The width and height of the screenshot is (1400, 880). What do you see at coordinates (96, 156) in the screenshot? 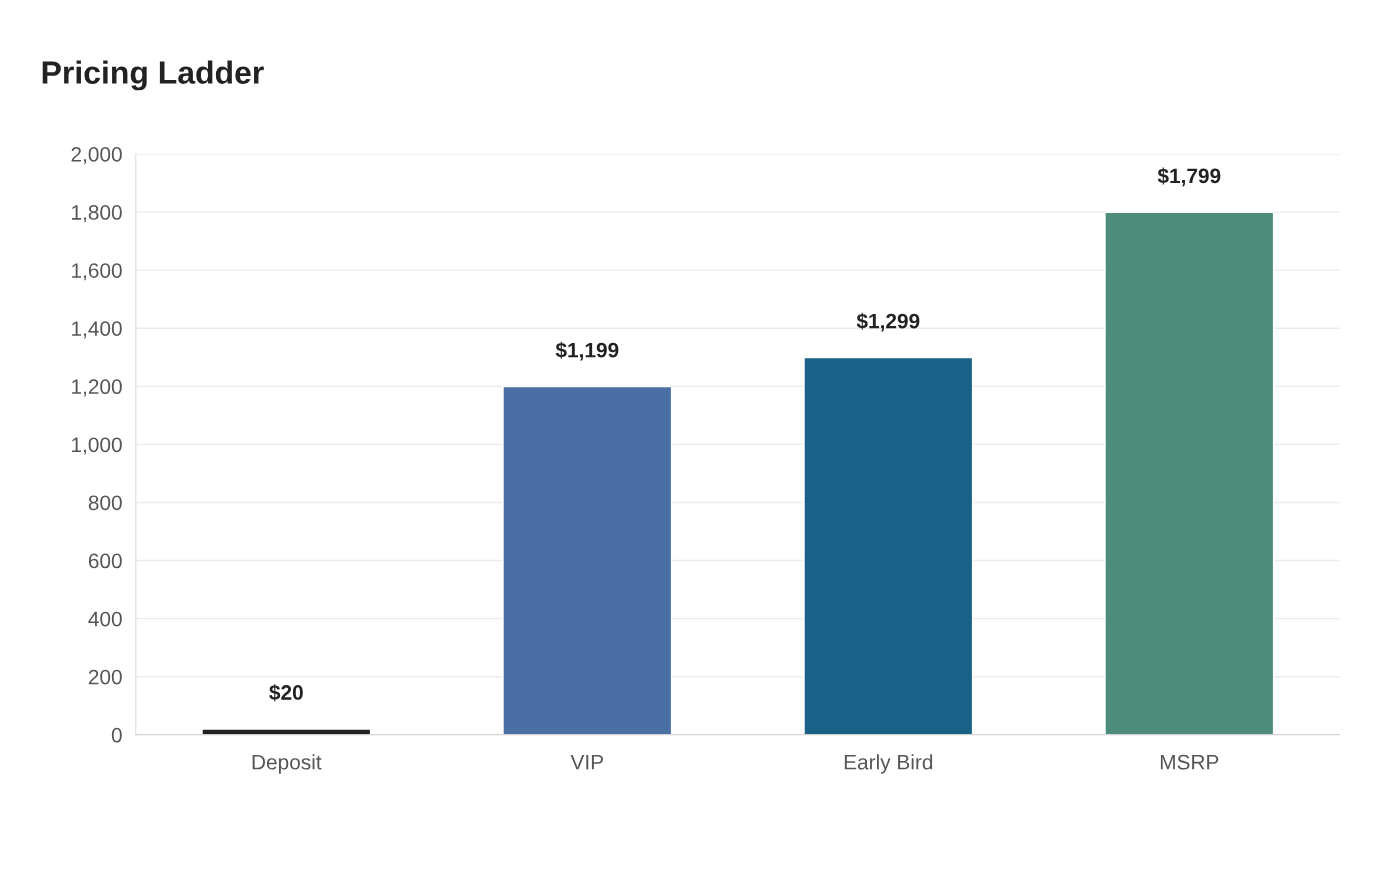
I see `y-tick-label: 2,000` at bounding box center [96, 156].